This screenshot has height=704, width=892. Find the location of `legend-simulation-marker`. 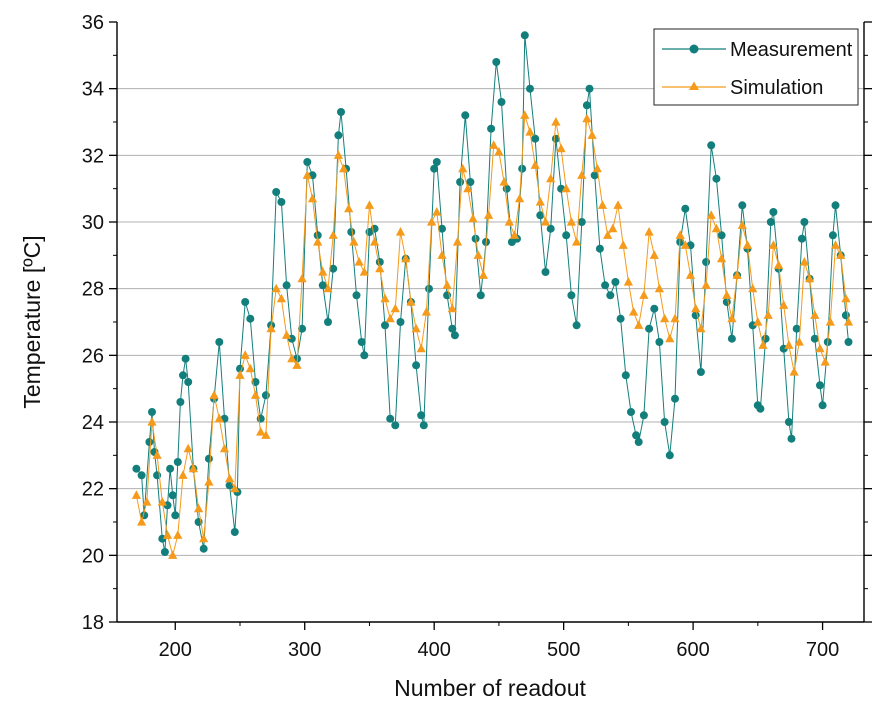

legend-simulation-marker is located at coordinates (694, 85).